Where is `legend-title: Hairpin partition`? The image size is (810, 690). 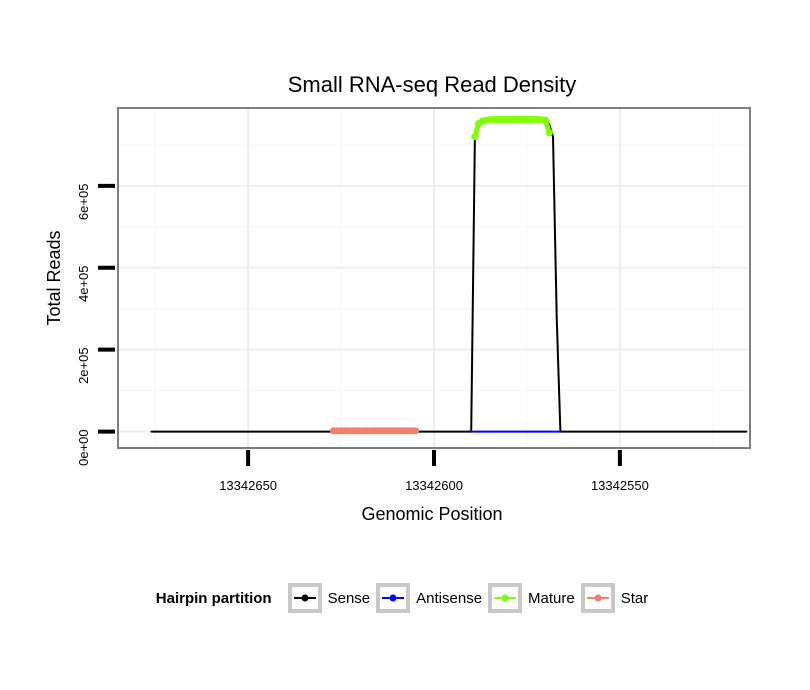 legend-title: Hairpin partition is located at coordinates (213, 598).